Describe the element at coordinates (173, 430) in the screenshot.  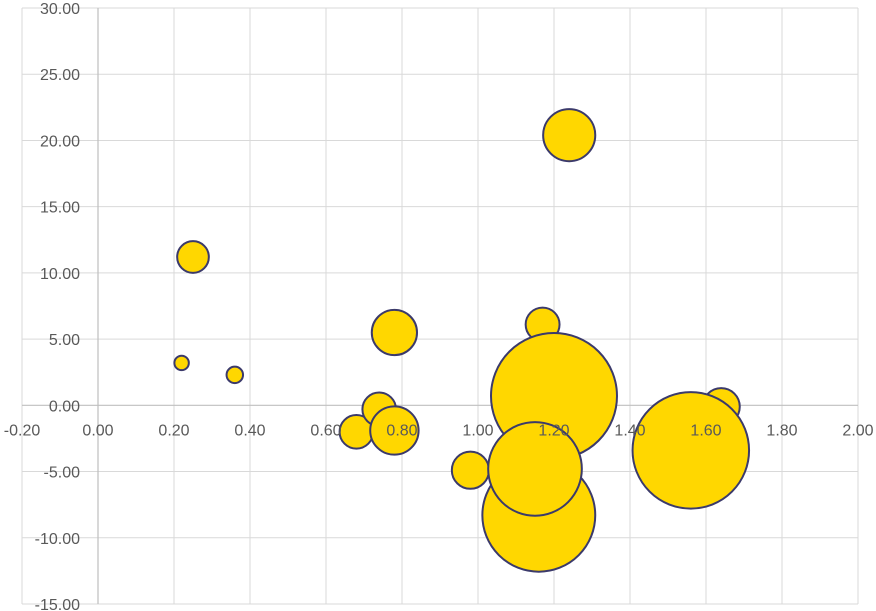
I see `x-tick-label: 0.20` at that location.